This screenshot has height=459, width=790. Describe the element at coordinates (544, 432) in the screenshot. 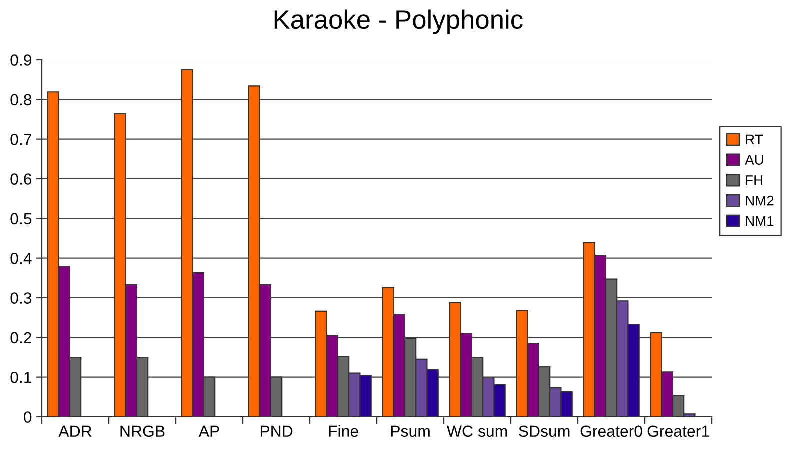

I see `x-tick-label: SDsum` at that location.